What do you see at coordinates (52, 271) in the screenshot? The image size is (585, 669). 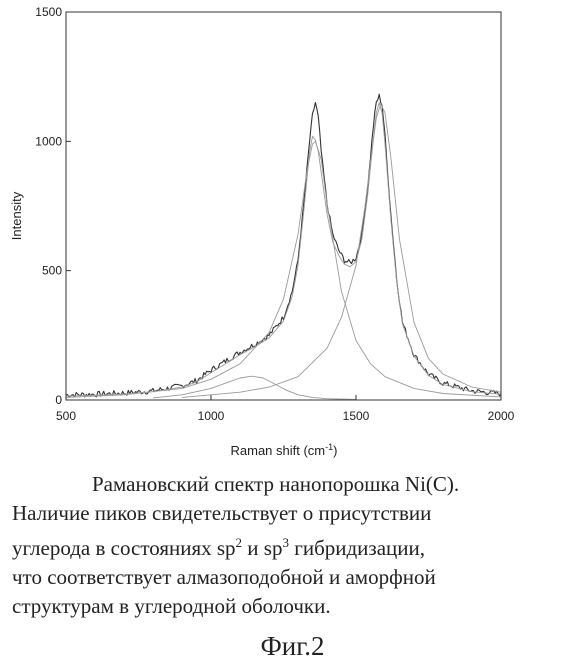 I see `y-tick-label: 500` at bounding box center [52, 271].